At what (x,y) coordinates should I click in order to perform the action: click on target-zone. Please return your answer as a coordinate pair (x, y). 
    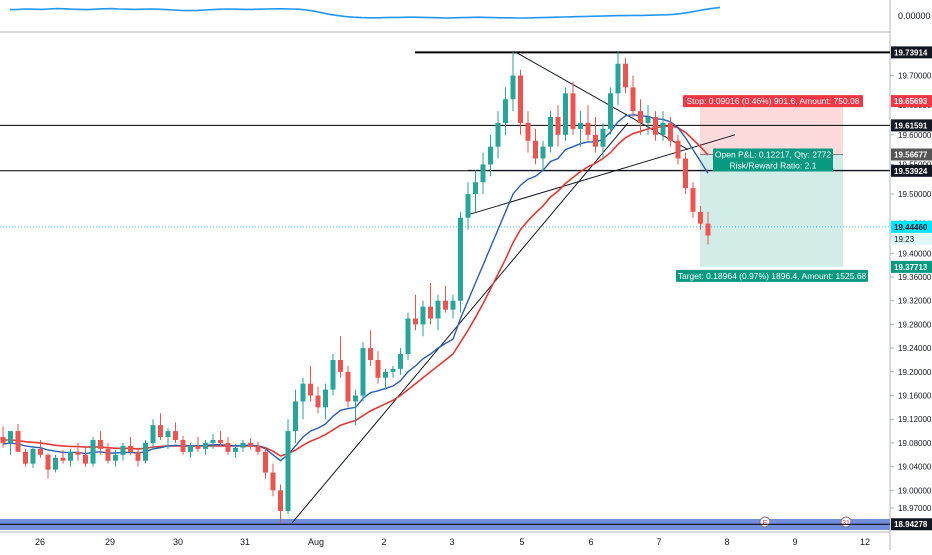
    Looking at the image, I should click on (771, 210).